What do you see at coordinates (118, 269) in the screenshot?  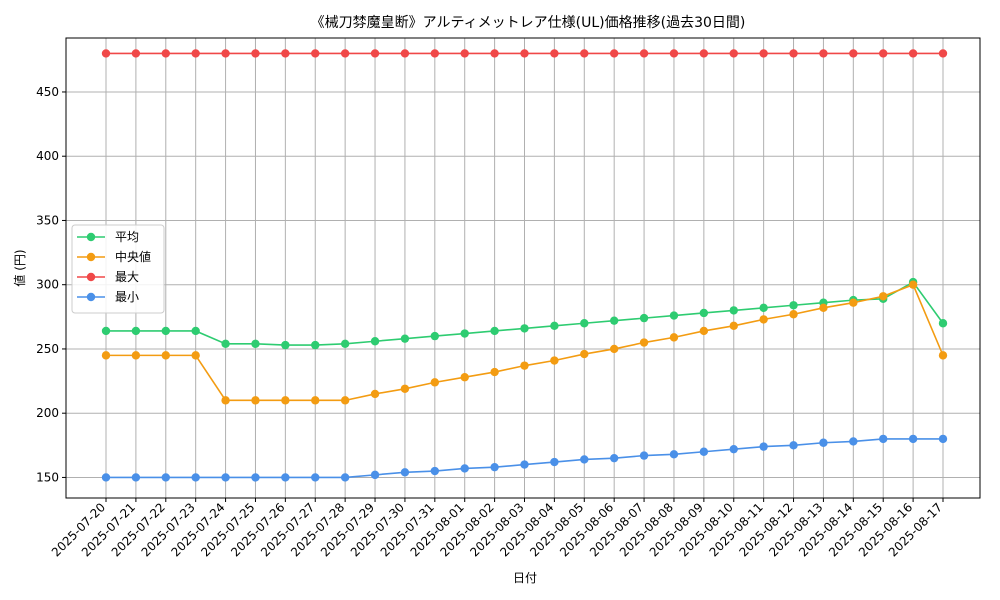 I see `legend-box` at bounding box center [118, 269].